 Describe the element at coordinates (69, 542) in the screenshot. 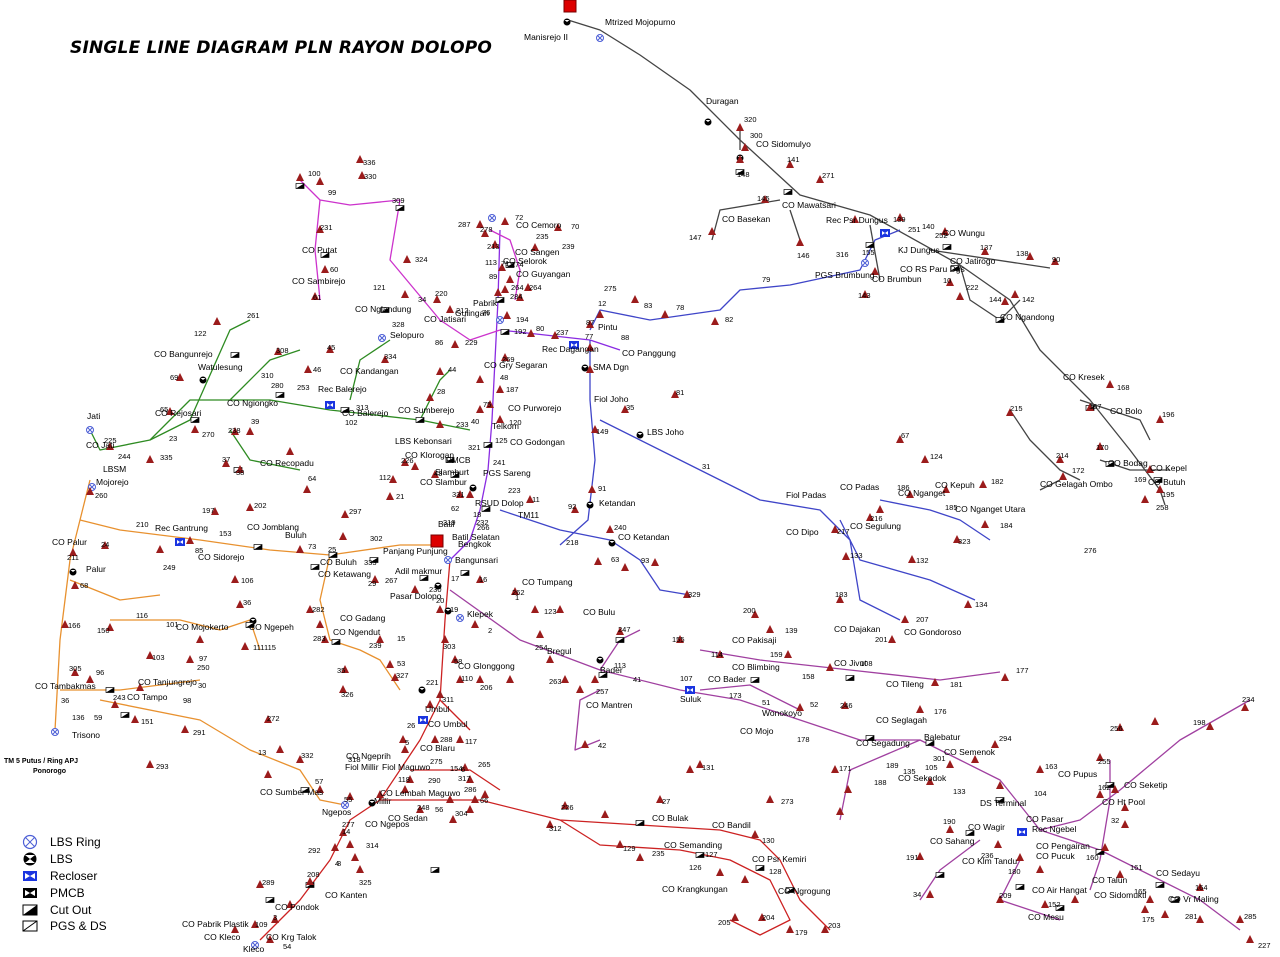

I see `node-label: CO Palur` at that location.